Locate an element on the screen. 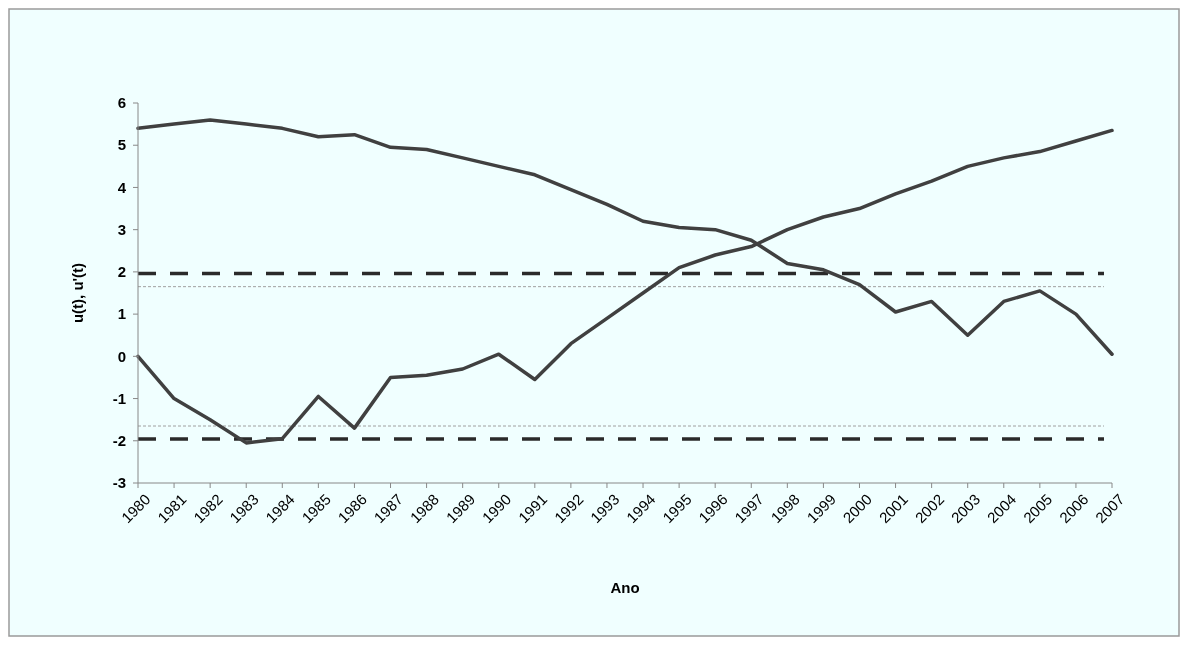 Image resolution: width=1188 pixels, height=645 pixels. y-tick-label: -1 is located at coordinates (119, 398).